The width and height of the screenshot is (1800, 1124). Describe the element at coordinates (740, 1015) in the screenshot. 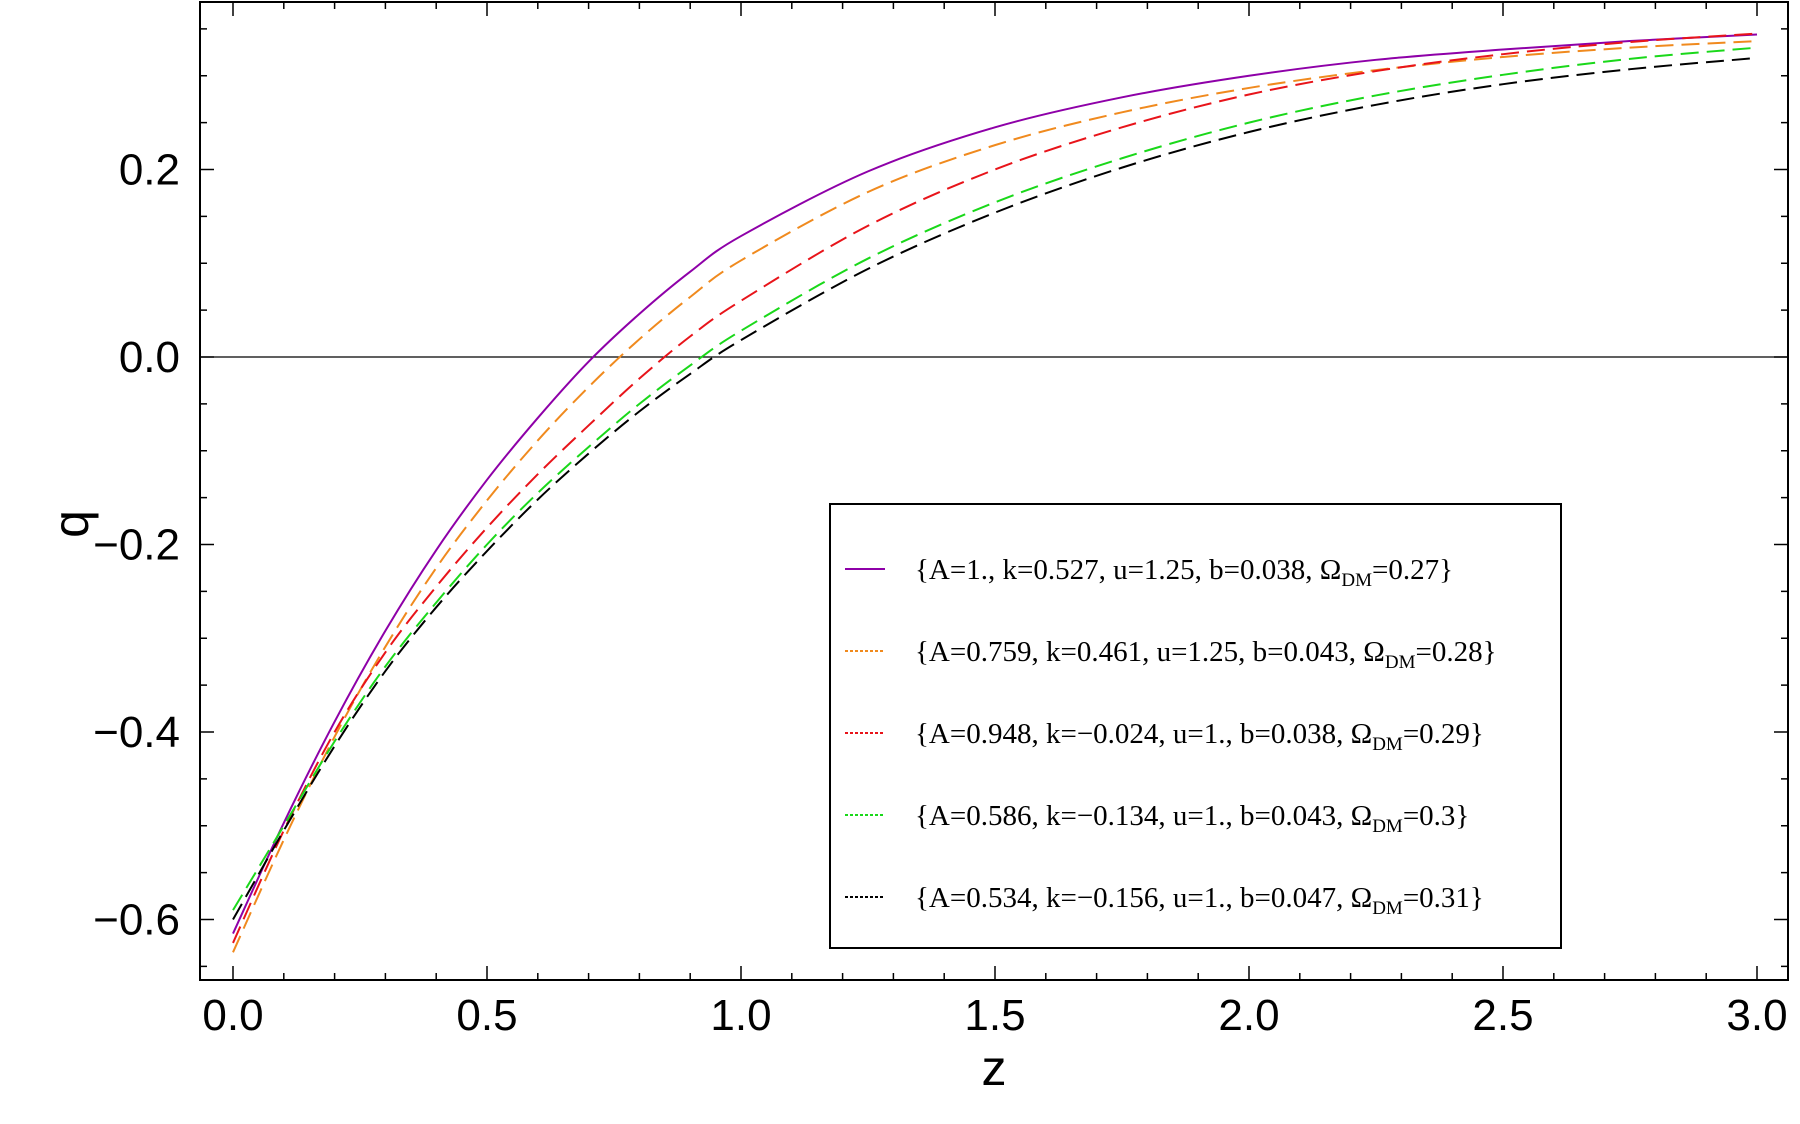

I see `x-tick-label: 1.0` at that location.